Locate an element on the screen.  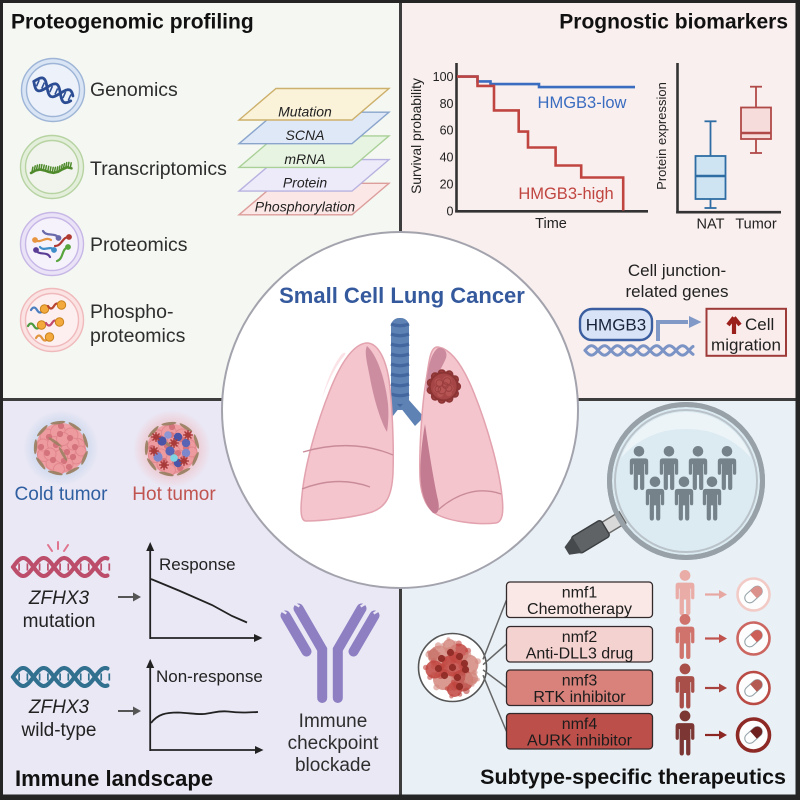
svg-text: 60 is located at coordinates (447, 131).